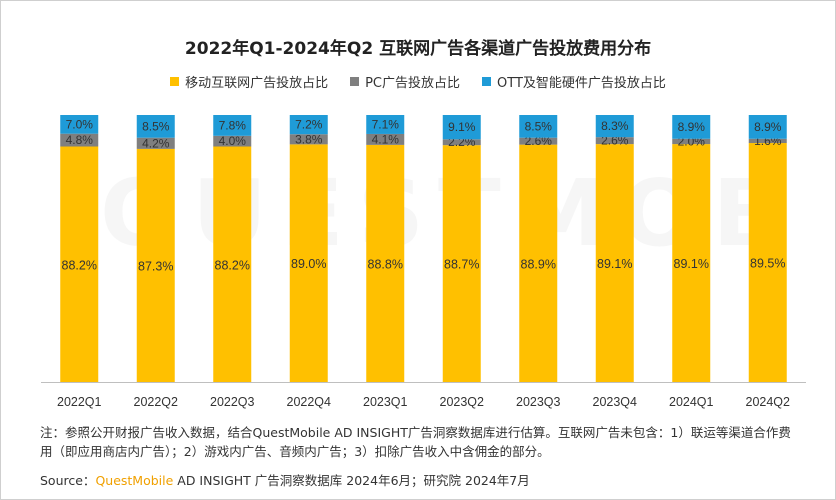  I want to click on bar-mobile-2023Q2, so click(461, 263).